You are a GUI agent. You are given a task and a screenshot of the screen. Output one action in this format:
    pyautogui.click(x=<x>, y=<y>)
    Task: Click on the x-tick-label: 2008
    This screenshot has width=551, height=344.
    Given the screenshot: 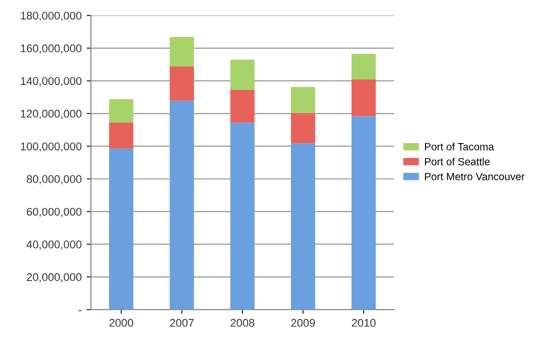 What is the action you would take?
    pyautogui.click(x=242, y=322)
    